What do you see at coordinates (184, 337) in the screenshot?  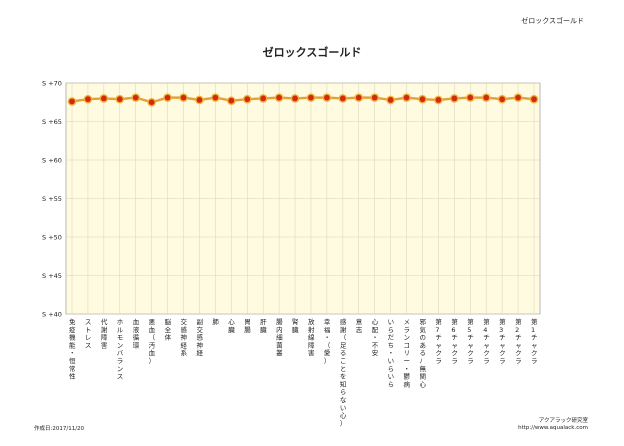 I see `x-tick-label: 交感神経系` at bounding box center [184, 337].